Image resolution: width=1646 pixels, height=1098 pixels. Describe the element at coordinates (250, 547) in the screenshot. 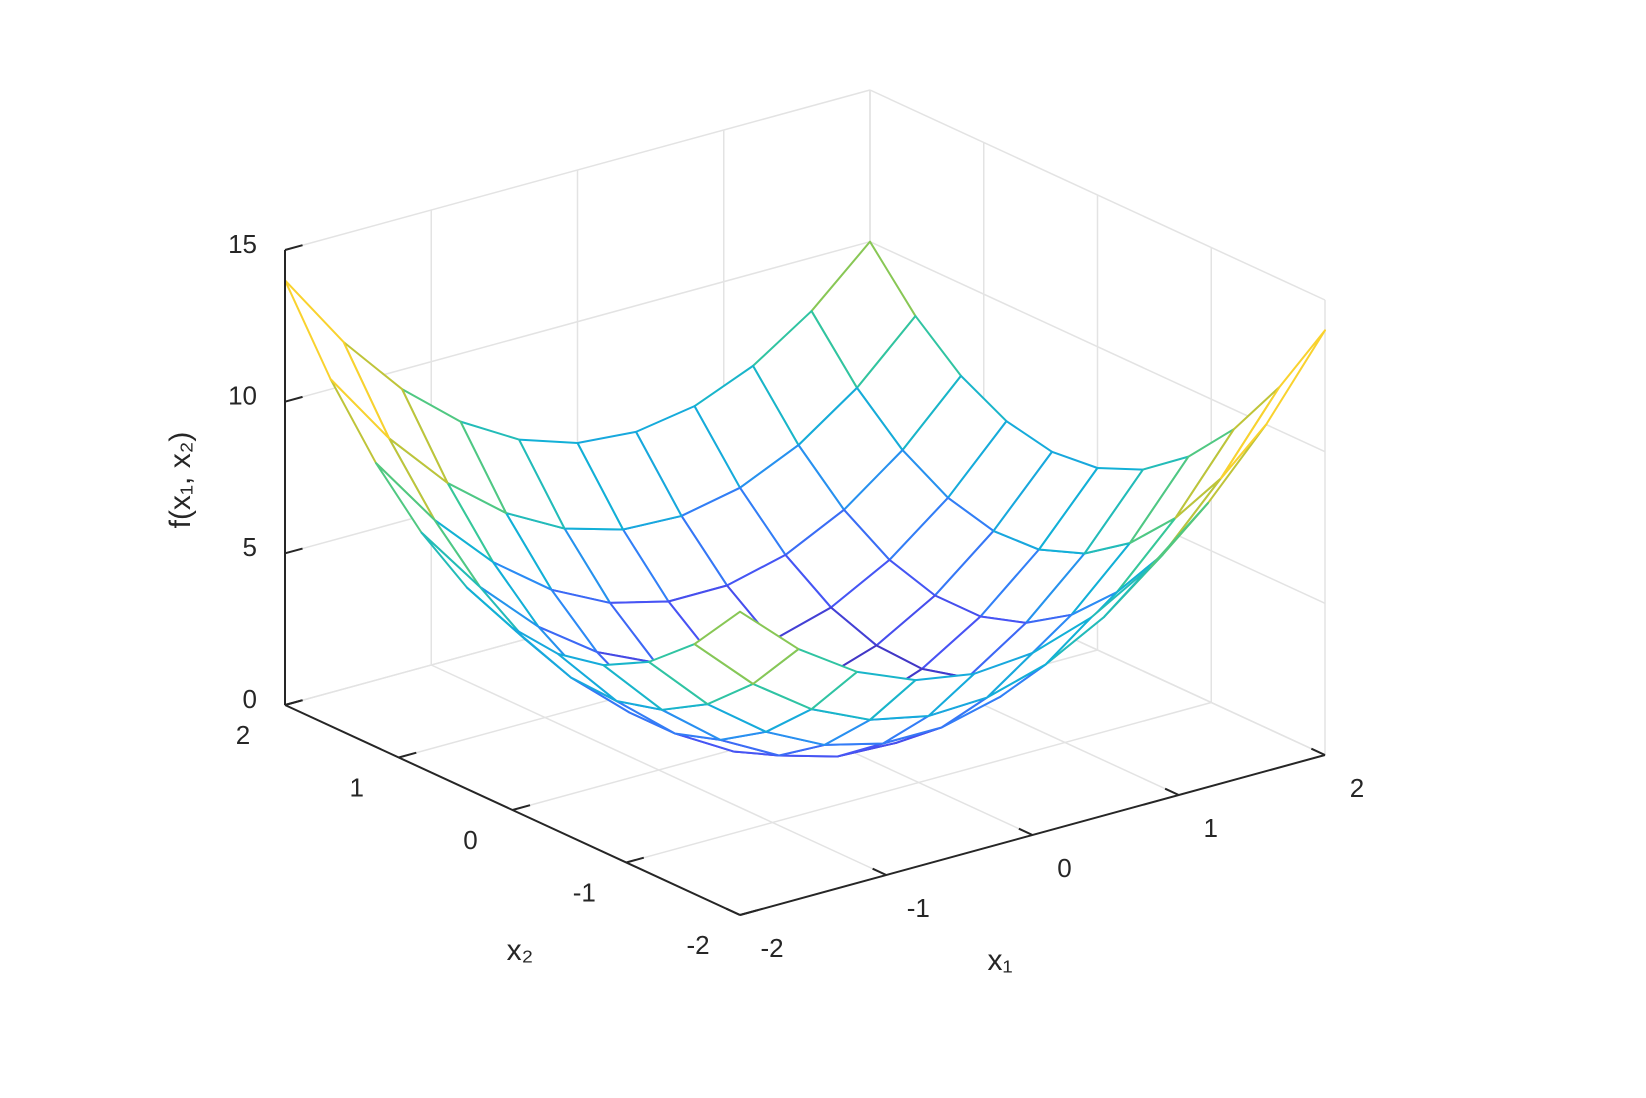

I see `z-tick-label: 5` at that location.